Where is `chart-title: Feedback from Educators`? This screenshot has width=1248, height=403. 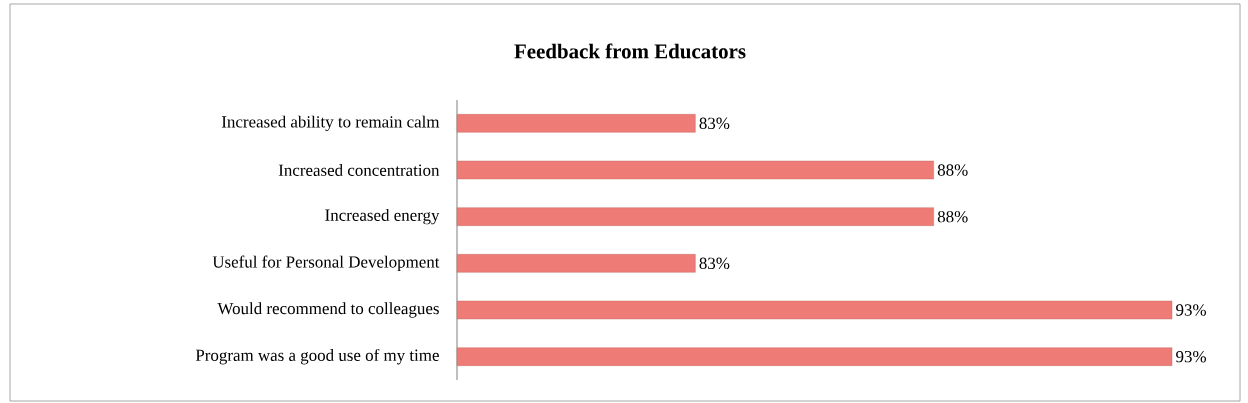
chart-title: Feedback from Educators is located at coordinates (630, 51).